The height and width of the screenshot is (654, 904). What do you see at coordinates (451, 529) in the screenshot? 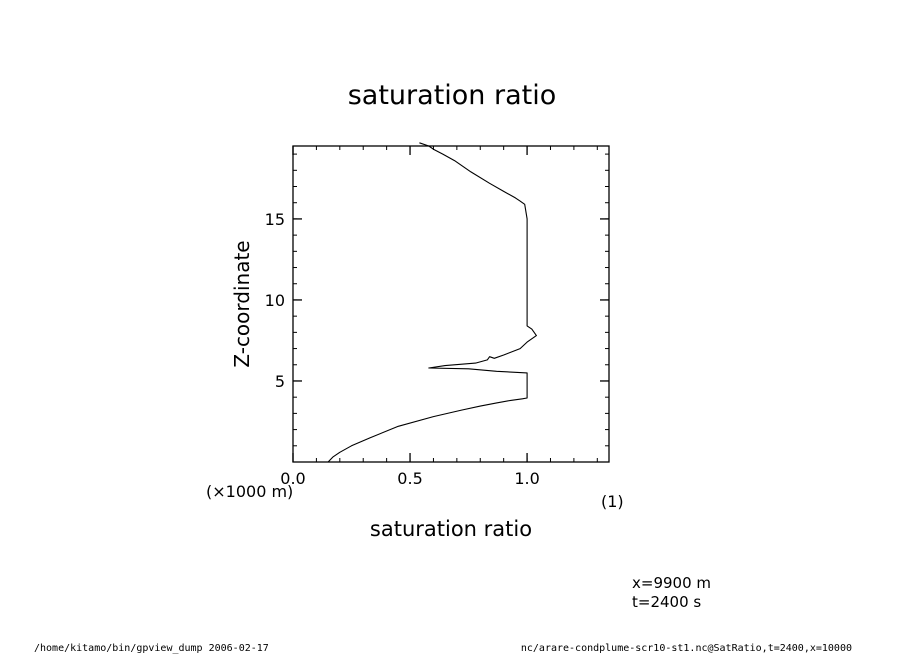
I see `x-axis-label: saturation ratio` at bounding box center [451, 529].